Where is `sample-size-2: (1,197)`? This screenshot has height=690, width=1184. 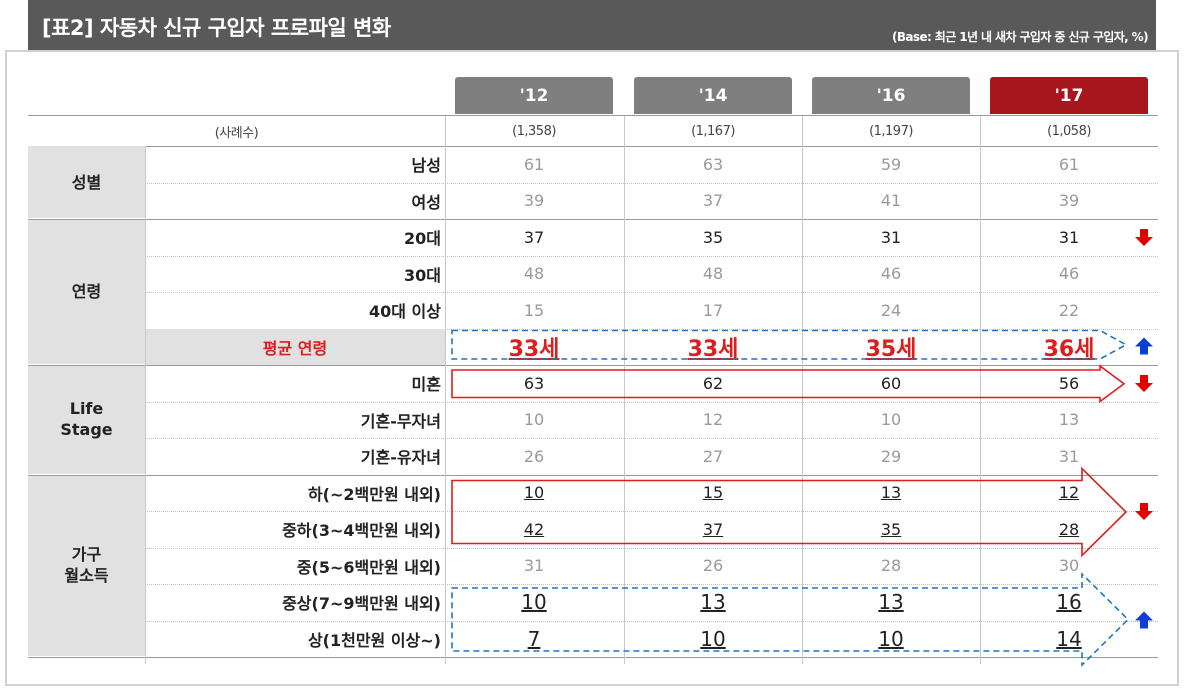 sample-size-2: (1,197) is located at coordinates (891, 131).